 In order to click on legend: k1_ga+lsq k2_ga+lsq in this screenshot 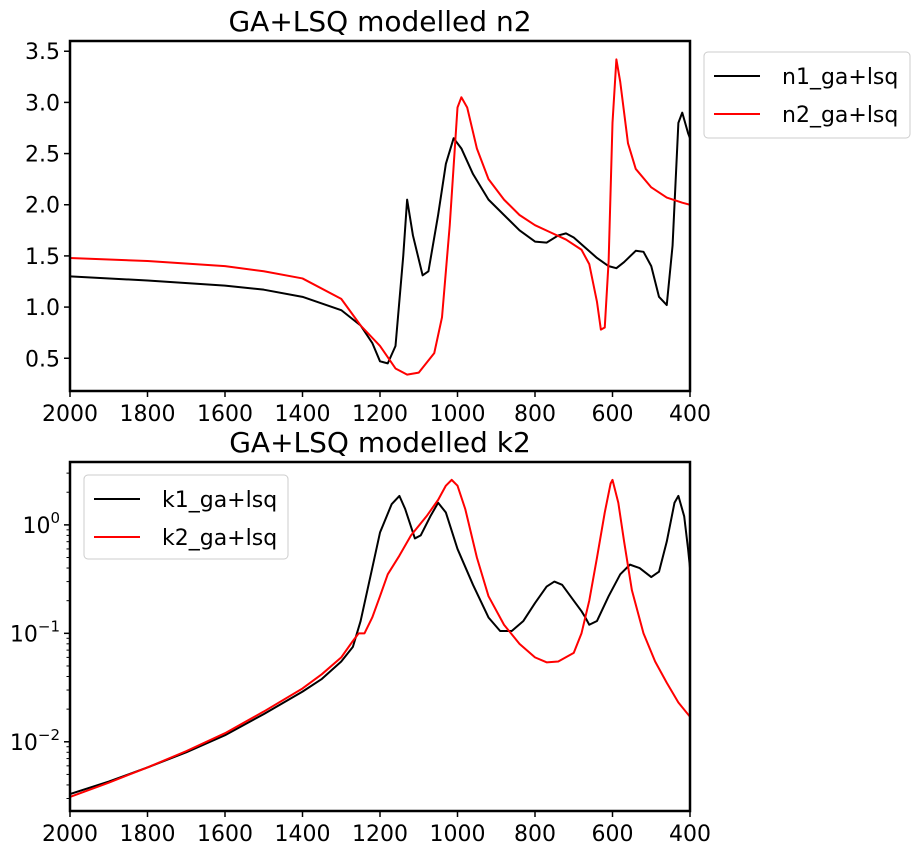, I will do `click(186, 517)`.